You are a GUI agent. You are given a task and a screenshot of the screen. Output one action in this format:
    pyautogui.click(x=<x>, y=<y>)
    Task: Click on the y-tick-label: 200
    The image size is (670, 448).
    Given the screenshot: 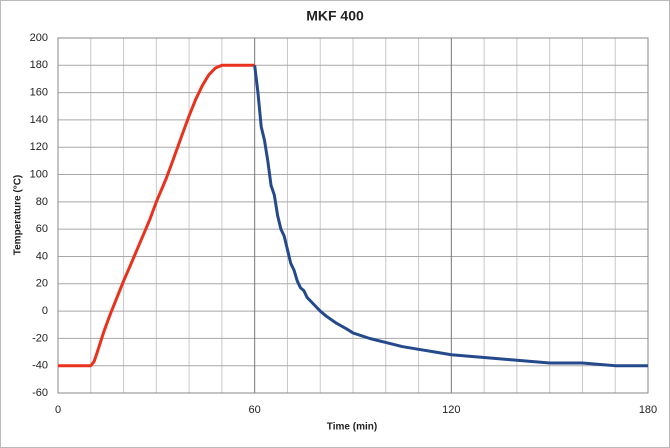 What is the action you would take?
    pyautogui.click(x=39, y=38)
    